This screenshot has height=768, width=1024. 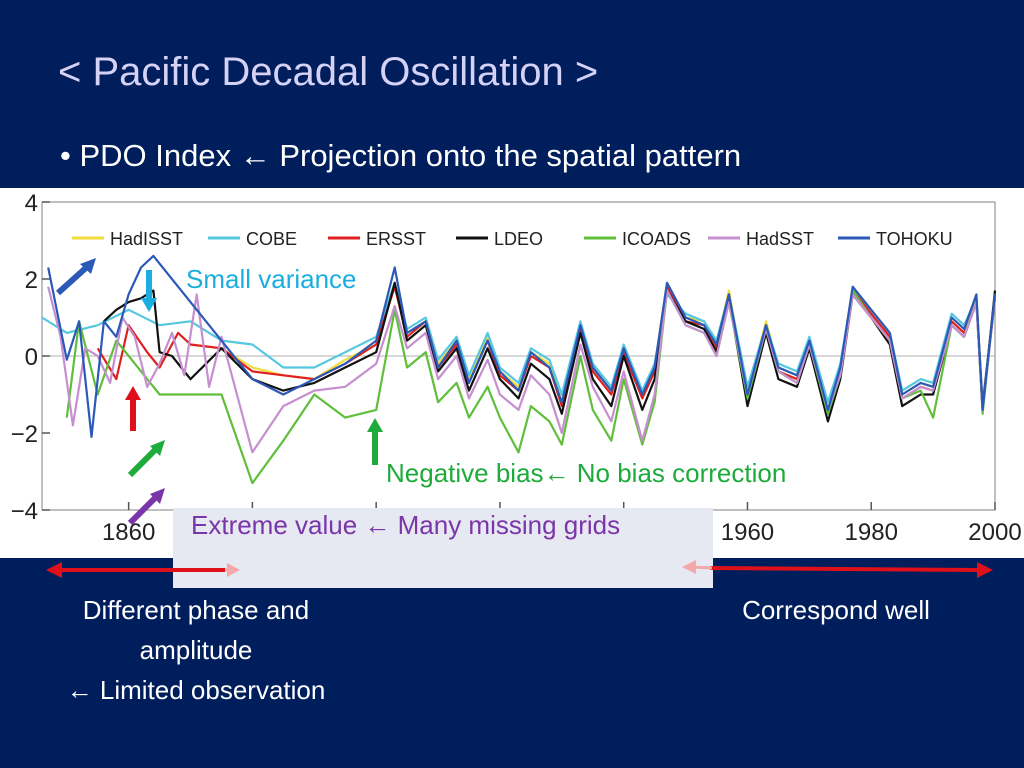 What do you see at coordinates (837, 569) in the screenshot?
I see `right-range-arrow` at bounding box center [837, 569].